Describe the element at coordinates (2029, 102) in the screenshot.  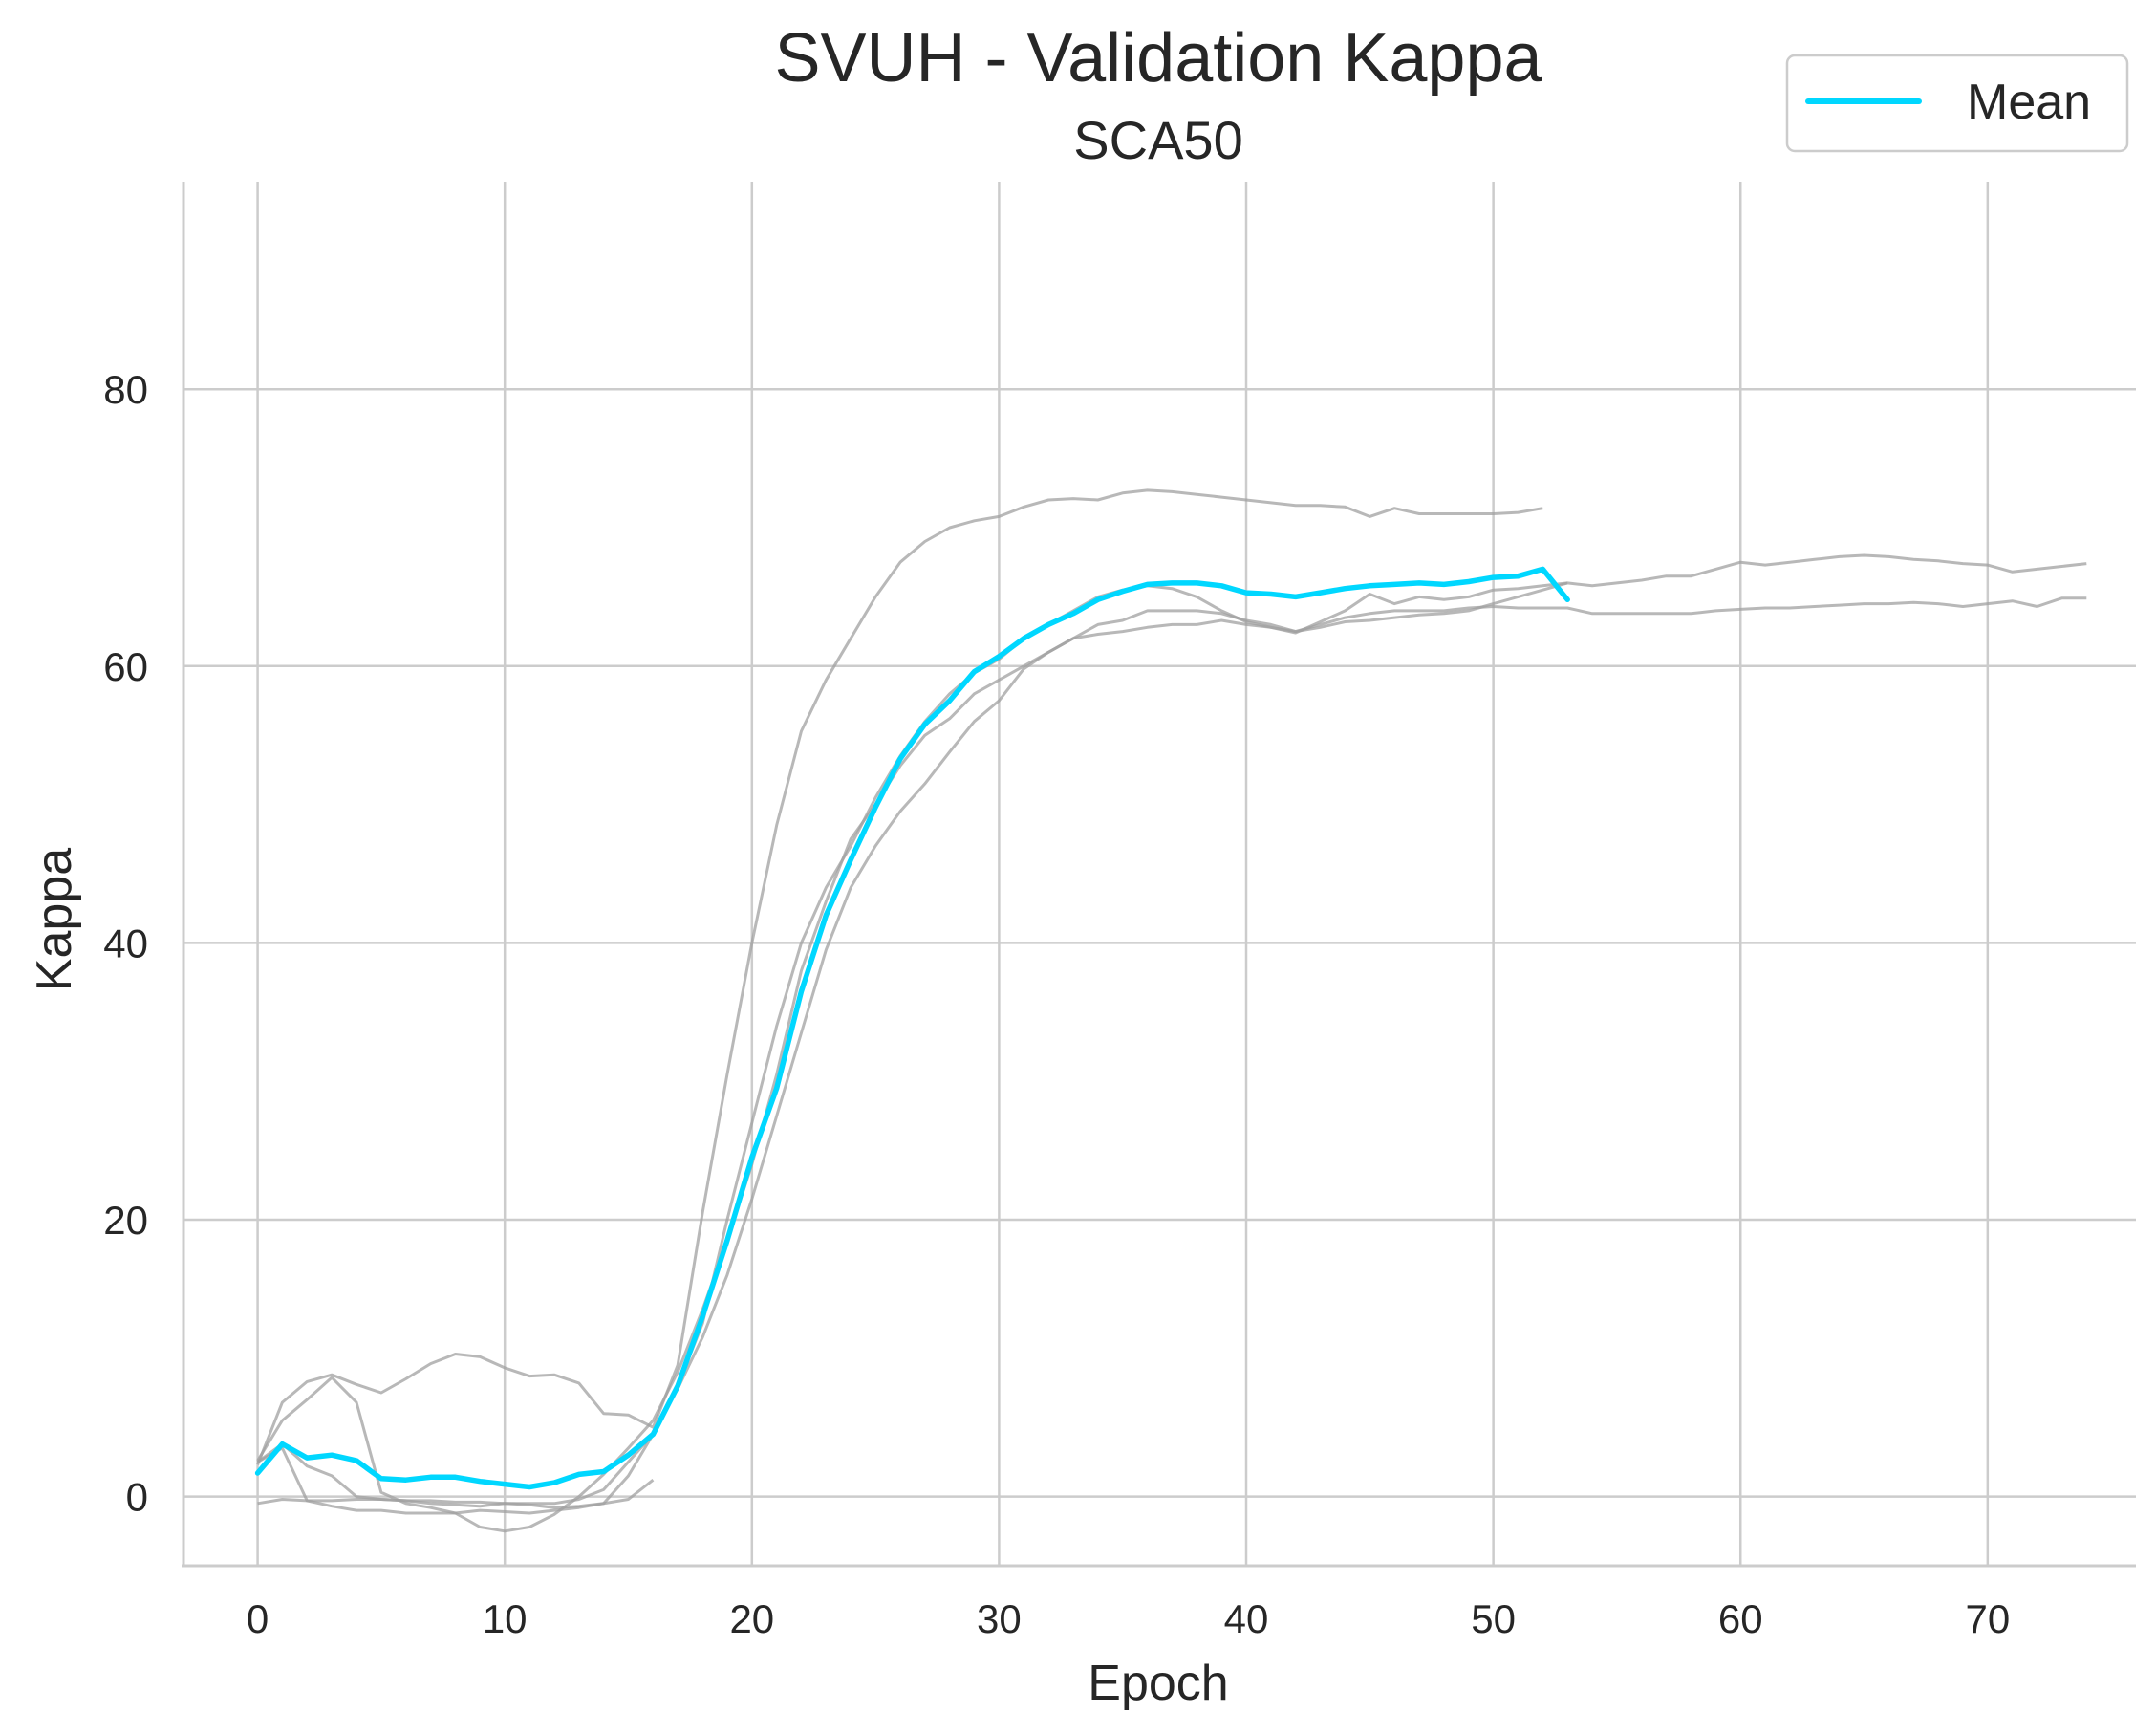
I see `legend-label-mean: Mean` at that location.